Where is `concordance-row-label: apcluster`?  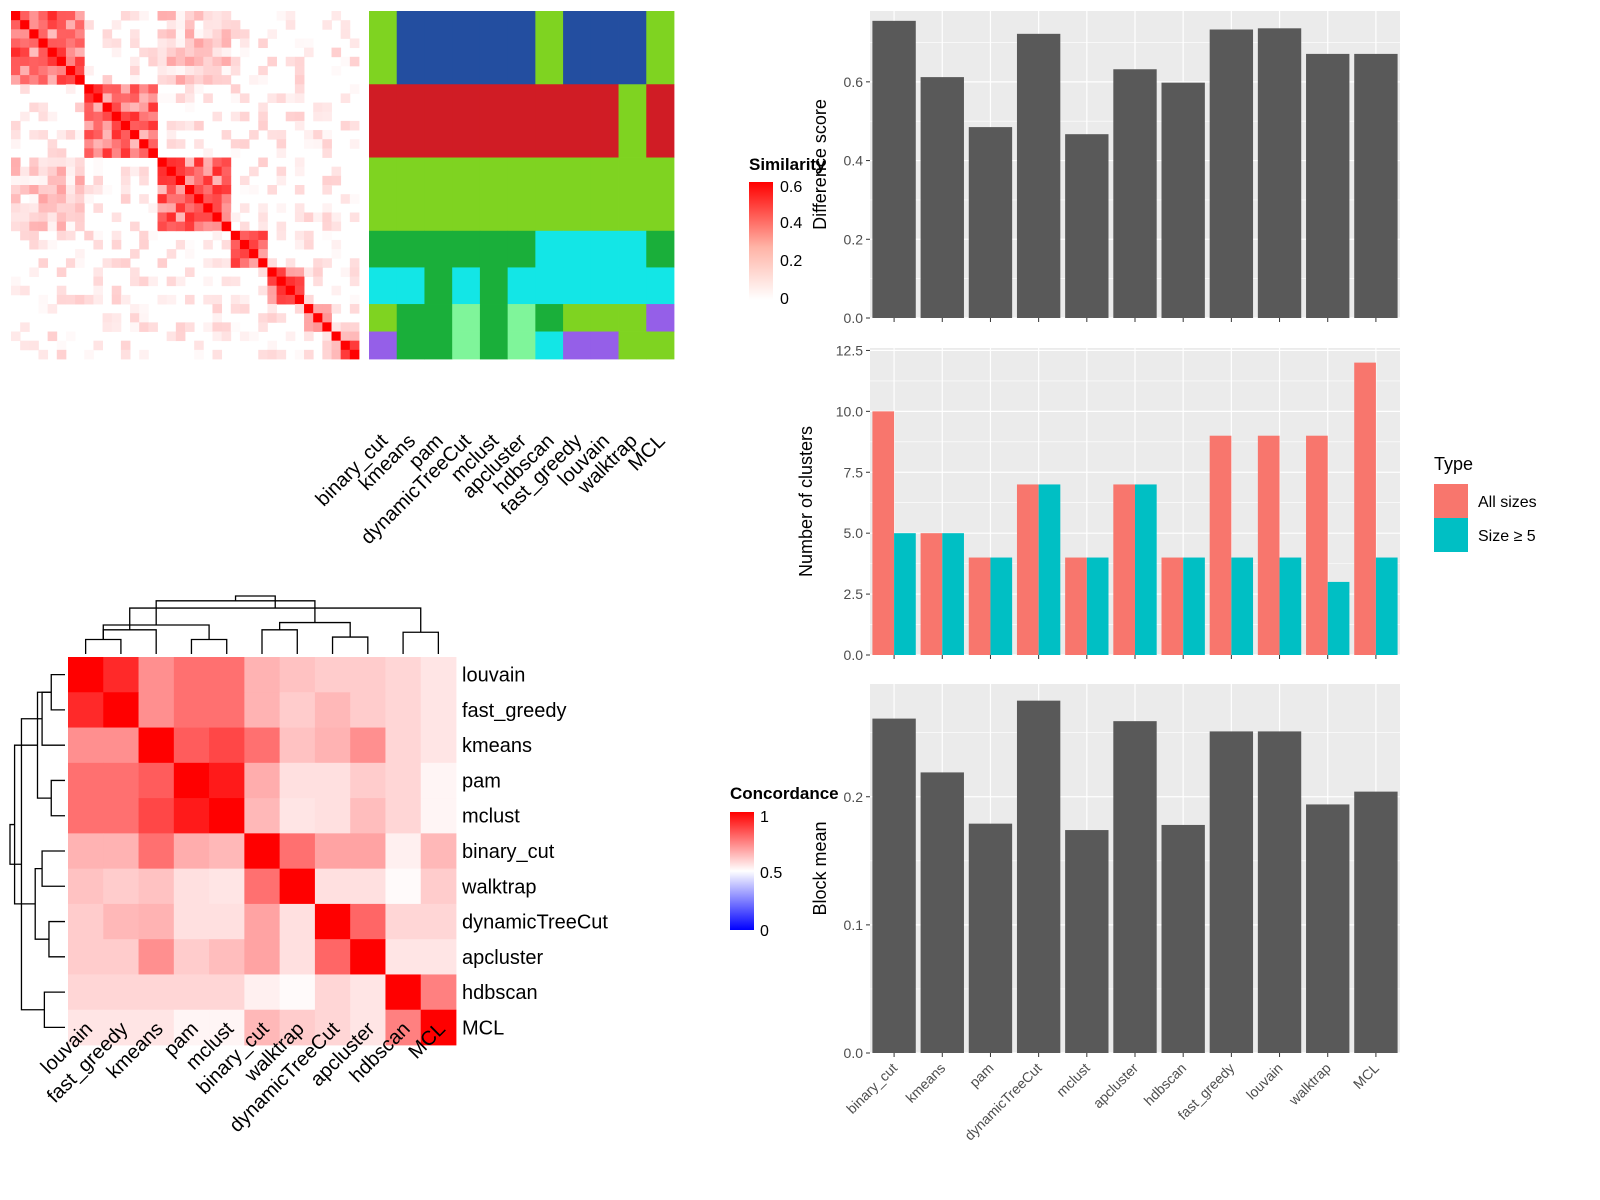 concordance-row-label: apcluster is located at coordinates (502, 958).